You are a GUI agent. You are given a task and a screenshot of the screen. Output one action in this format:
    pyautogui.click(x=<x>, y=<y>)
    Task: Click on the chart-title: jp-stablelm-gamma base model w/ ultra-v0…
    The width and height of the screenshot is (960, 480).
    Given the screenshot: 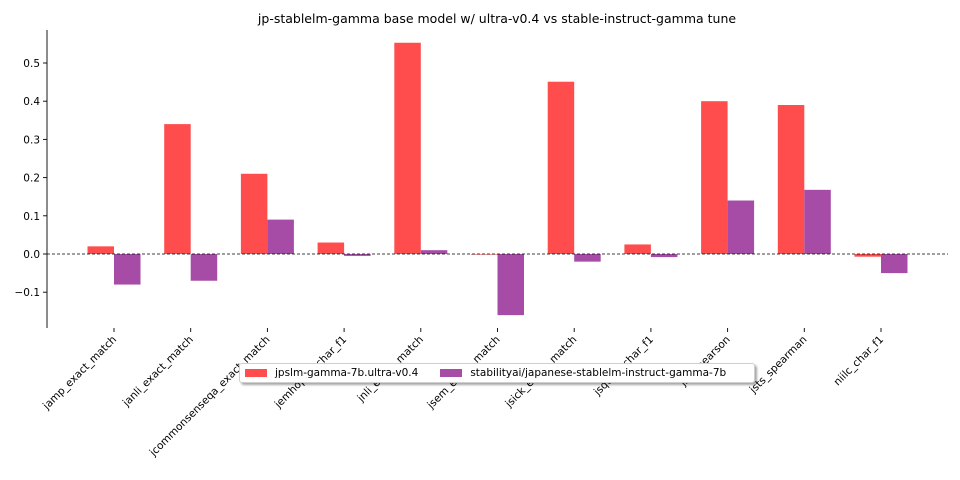 What is the action you would take?
    pyautogui.click(x=496, y=18)
    